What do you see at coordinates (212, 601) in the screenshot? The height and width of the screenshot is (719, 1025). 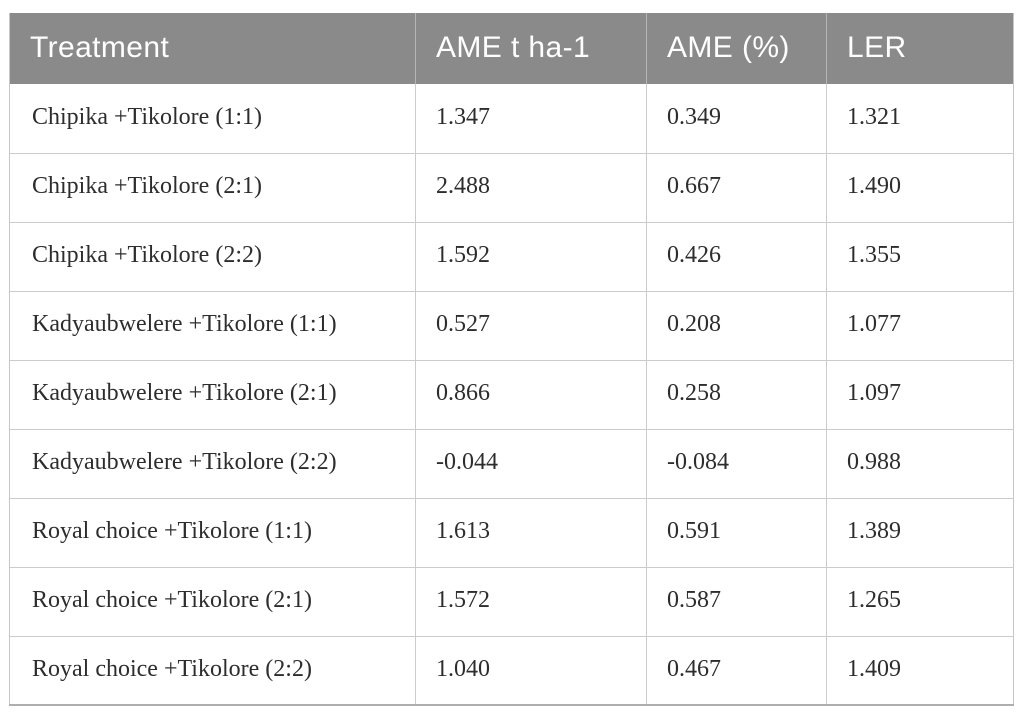 I see `treatment-cell: Royal choice +Tikolore (2:1)` at bounding box center [212, 601].